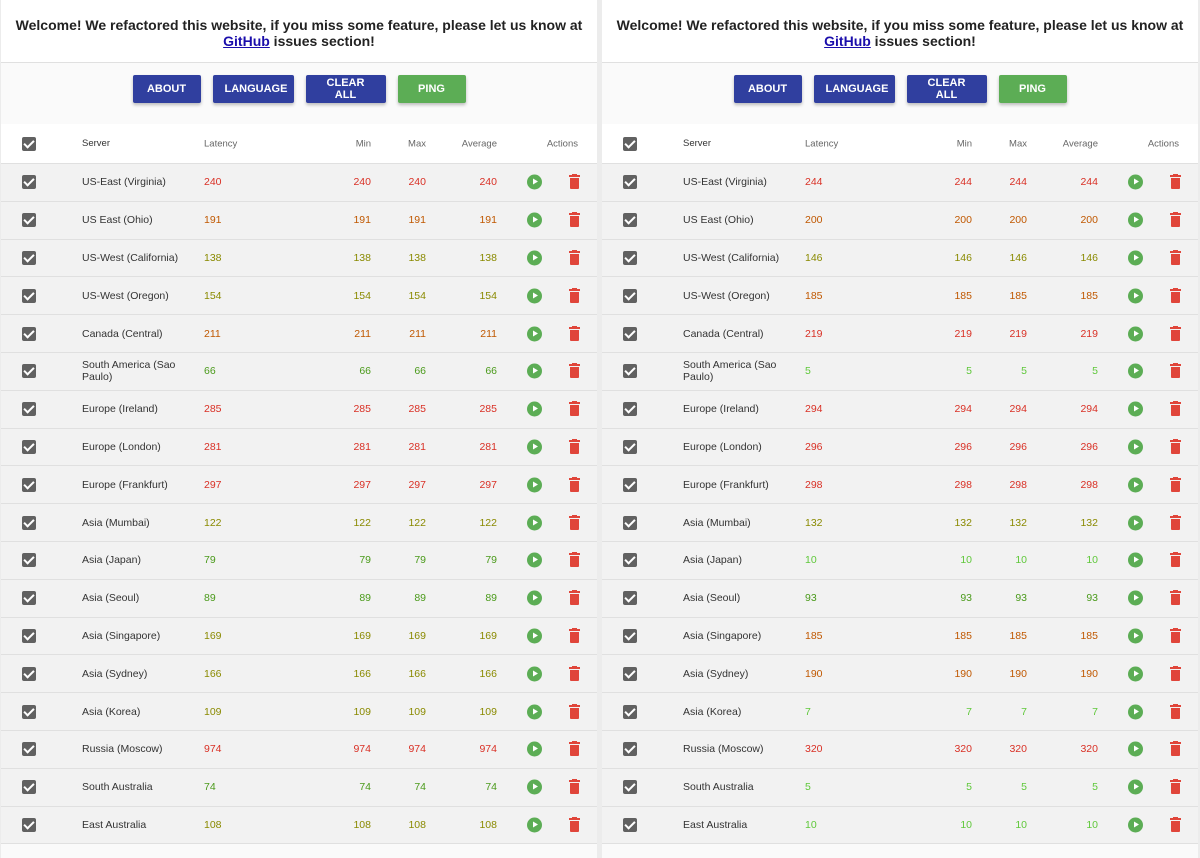 The width and height of the screenshot is (1200, 858). What do you see at coordinates (345, 89) in the screenshot?
I see `clear-all-button: CLEAR ALL` at bounding box center [345, 89].